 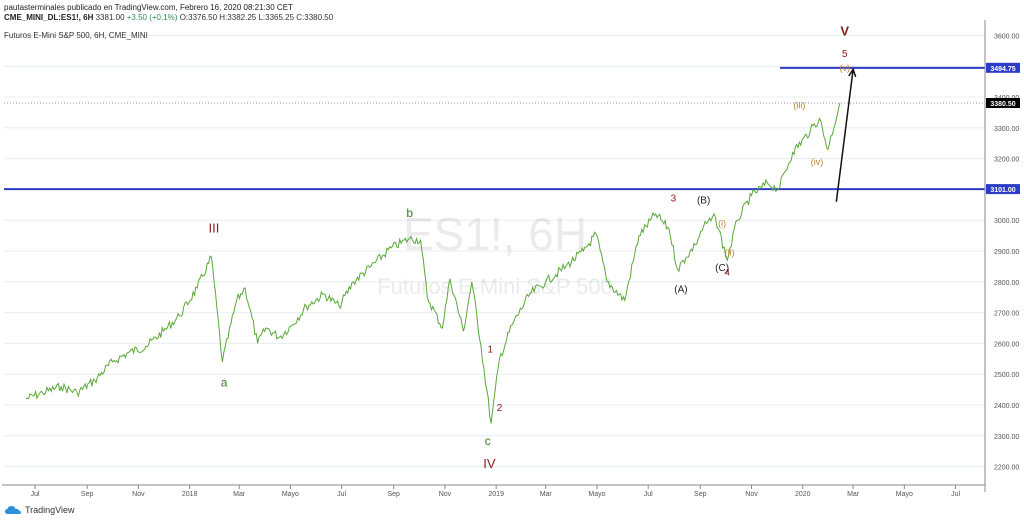 What do you see at coordinates (224, 383) in the screenshot?
I see `wave-label: a` at bounding box center [224, 383].